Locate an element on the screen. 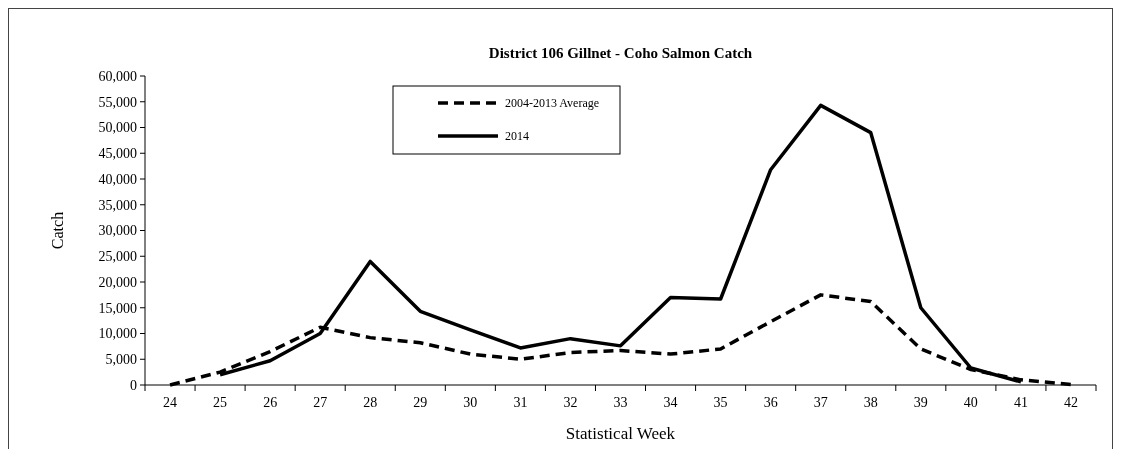 Image resolution: width=1121 pixels, height=457 pixels. x-tick-label: 32 is located at coordinates (570, 402).